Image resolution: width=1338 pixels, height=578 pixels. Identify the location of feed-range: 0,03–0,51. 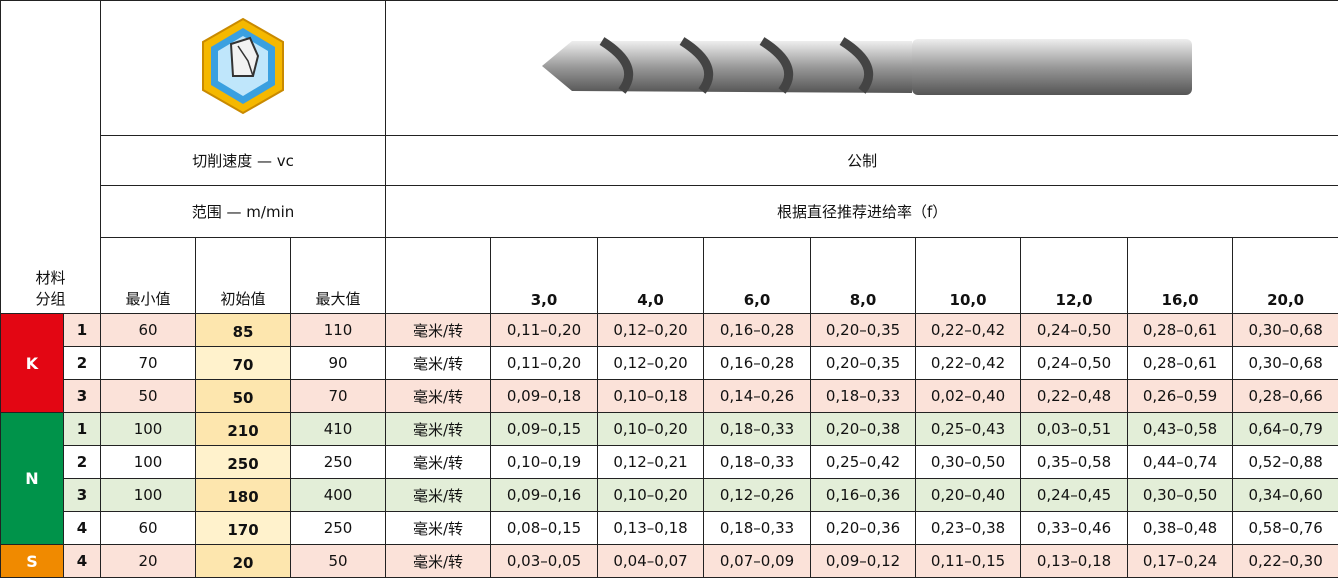
(1074, 429).